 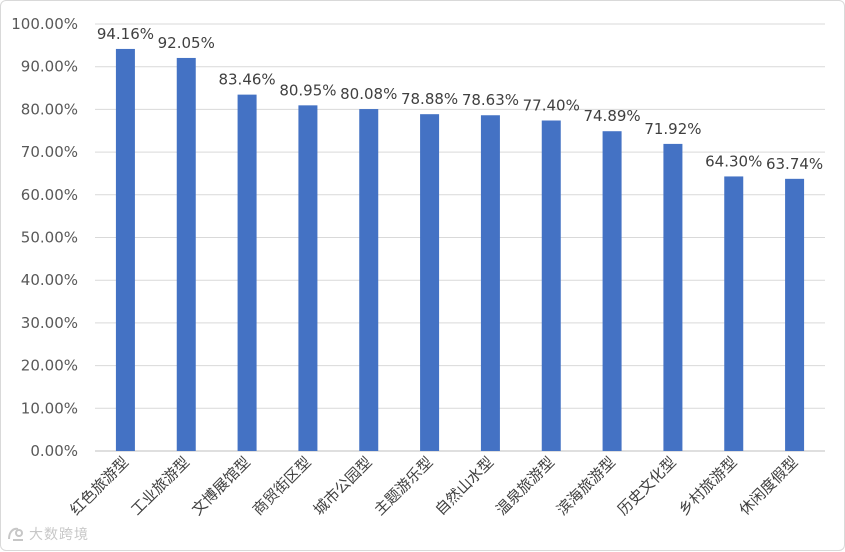 I want to click on watermark-logo-icon, so click(x=15, y=534).